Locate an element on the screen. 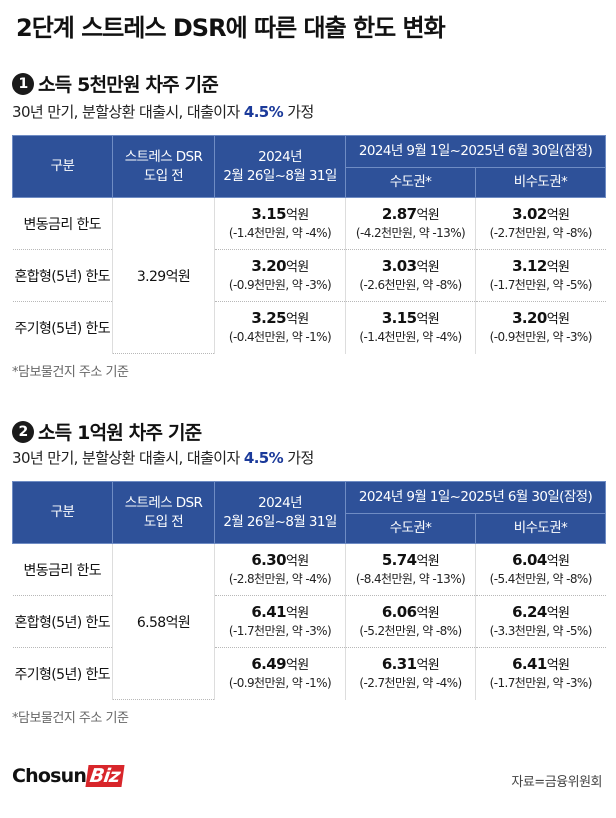 The image size is (616, 818). page-title: 2단계 스트레스 DSR에 따른 대출 한도 변화 is located at coordinates (231, 28).